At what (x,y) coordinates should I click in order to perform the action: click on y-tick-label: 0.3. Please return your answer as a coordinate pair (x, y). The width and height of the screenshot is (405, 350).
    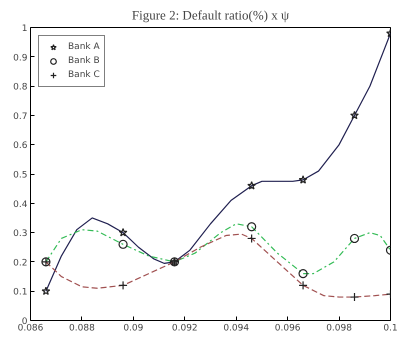
    Looking at the image, I should click on (20, 234).